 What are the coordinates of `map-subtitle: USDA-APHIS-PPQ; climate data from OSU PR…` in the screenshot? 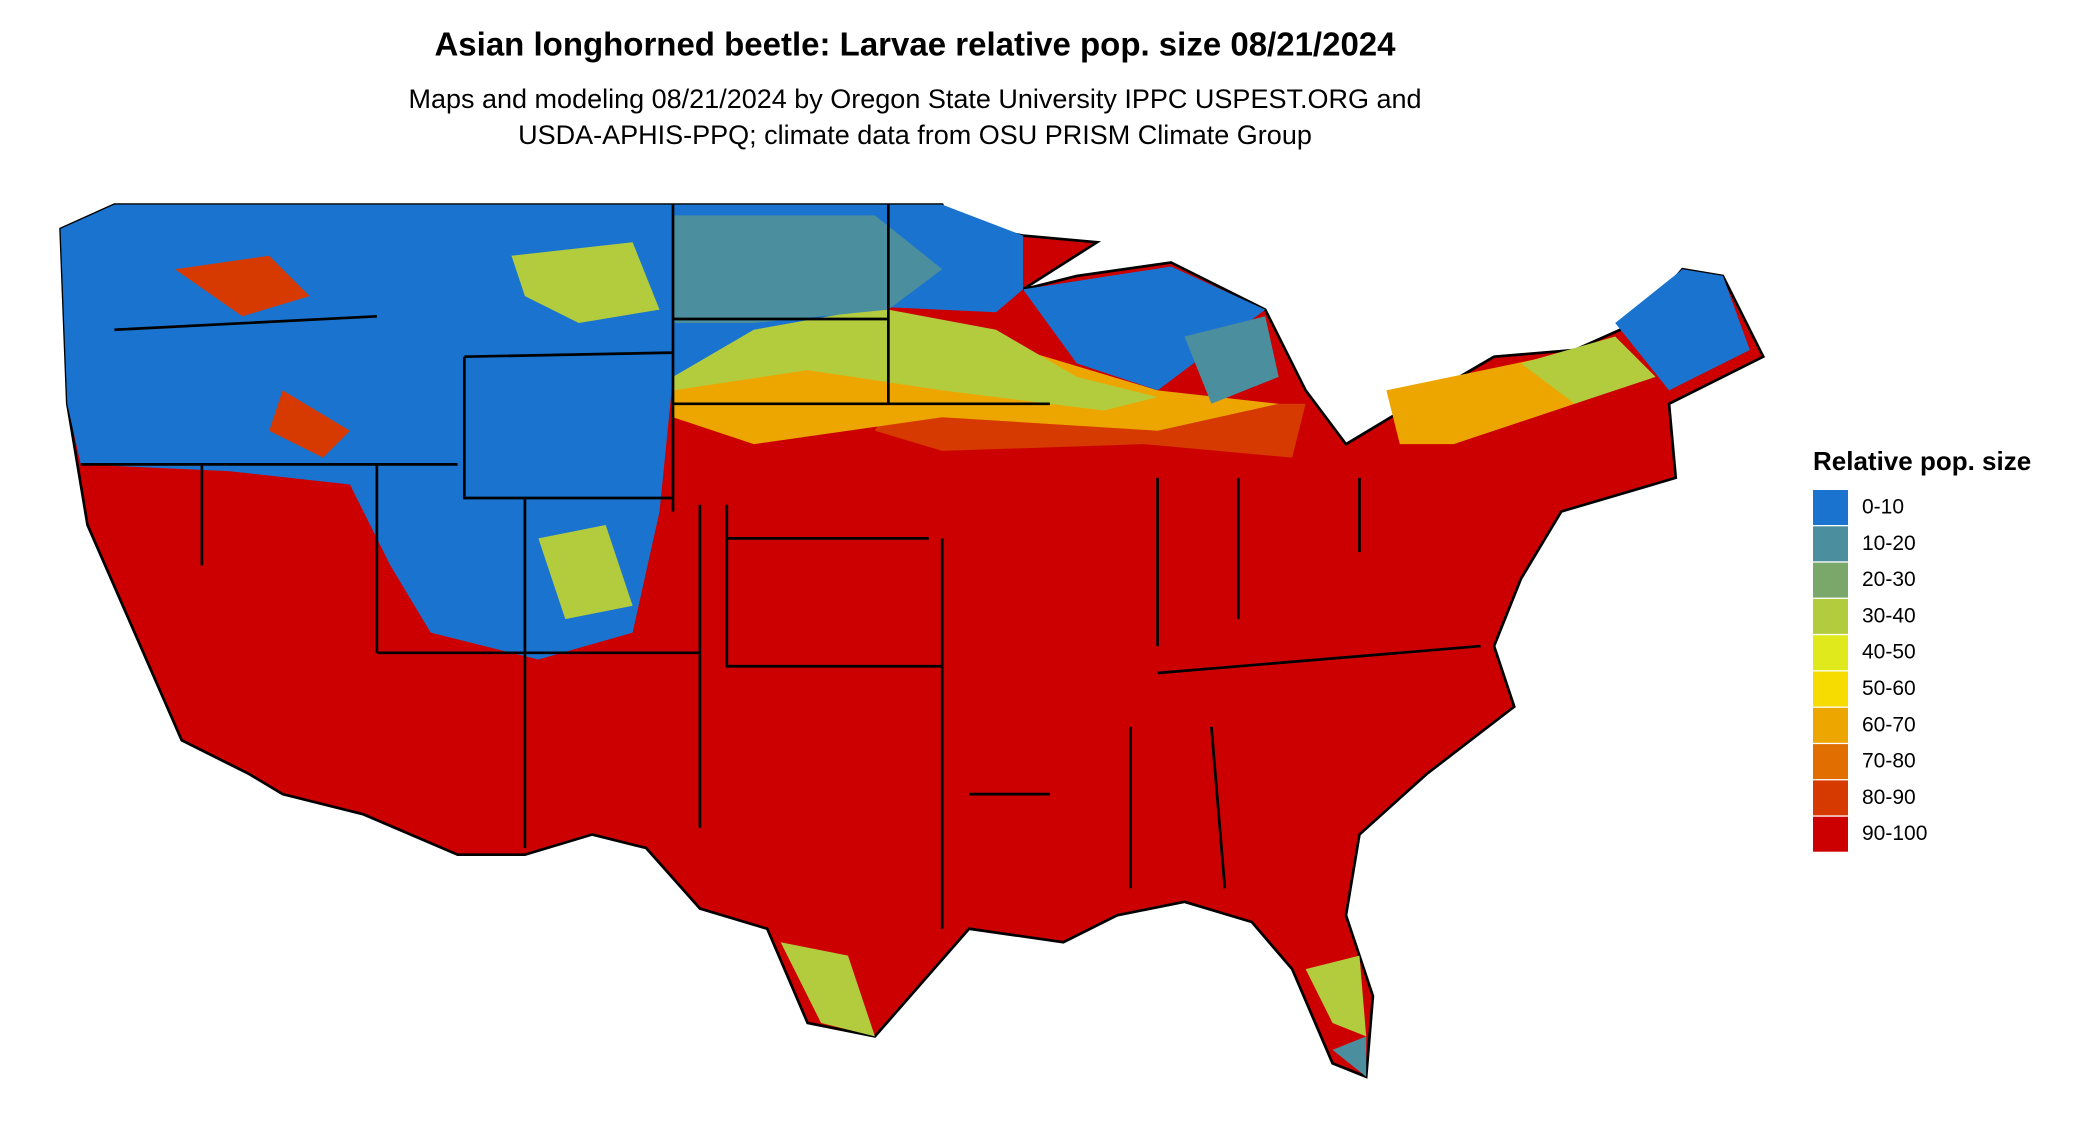 It's located at (915, 135).